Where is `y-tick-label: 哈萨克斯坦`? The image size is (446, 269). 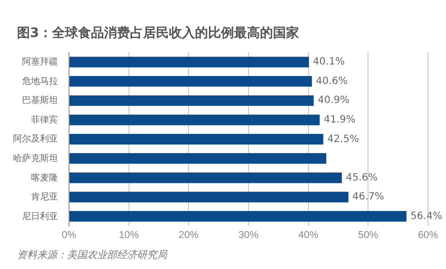 y-tick-label: 哈萨克斯坦 is located at coordinates (35, 157).